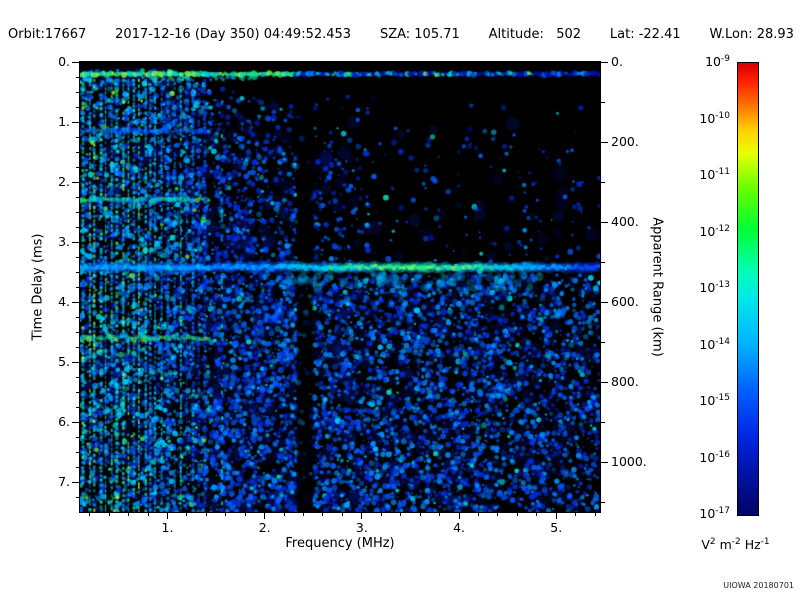  I want to click on colorbar-exponent: -13, so click(722, 284).